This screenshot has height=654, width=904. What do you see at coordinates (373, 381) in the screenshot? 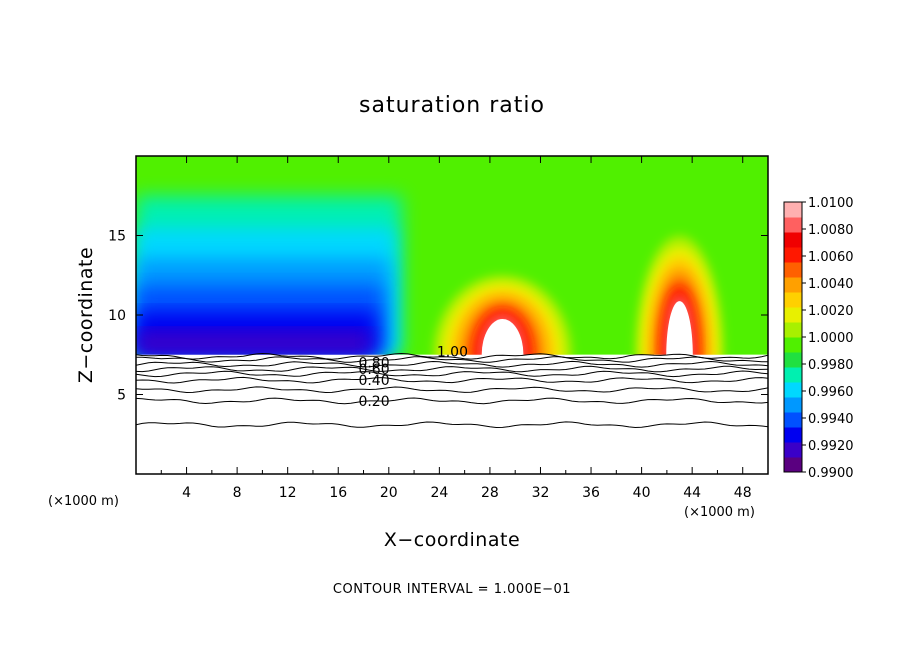
I see `contour-label: 0.40` at bounding box center [373, 381].